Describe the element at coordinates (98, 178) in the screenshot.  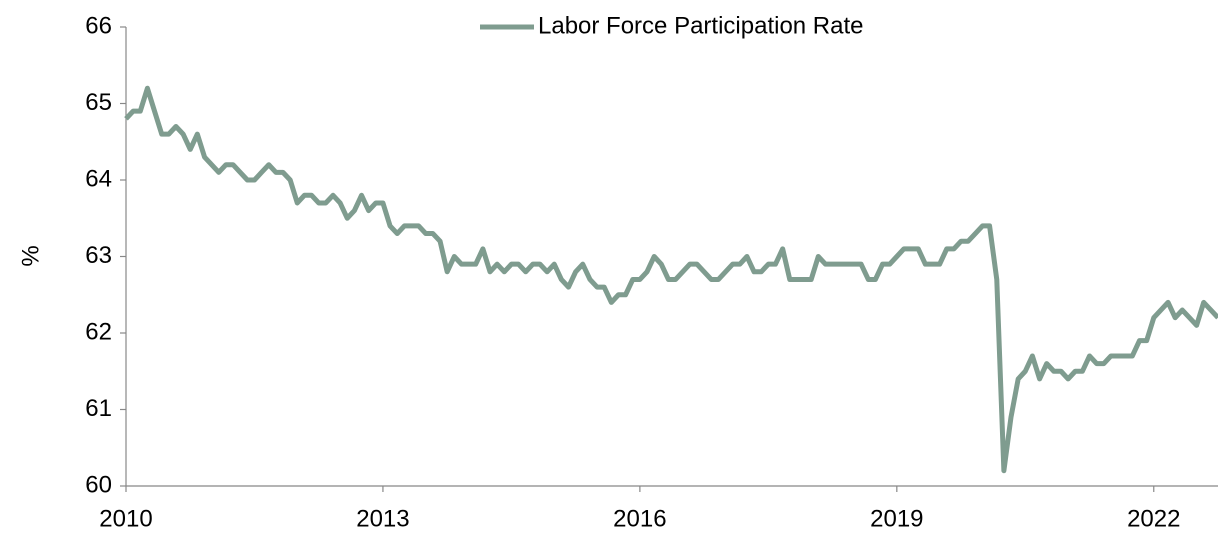
I see `y-tick-label: 64` at that location.